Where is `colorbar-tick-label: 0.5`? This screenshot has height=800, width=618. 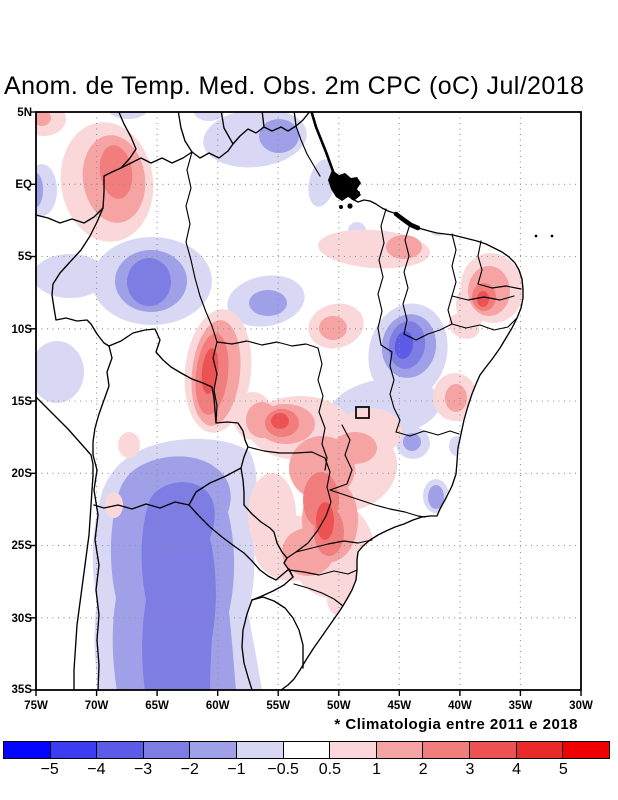
colorbar-tick-label: 0.5 is located at coordinates (329, 769).